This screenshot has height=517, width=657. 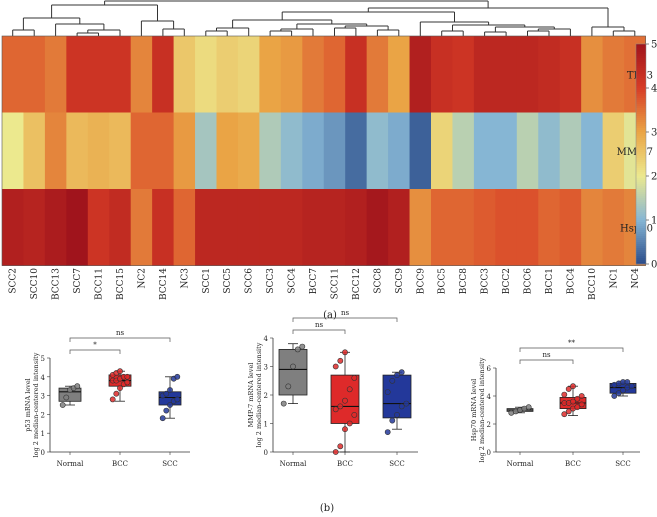 What do you see at coordinates (654, 45) in the screenshot?
I see `colorbar-tick-label: 5` at bounding box center [654, 45].